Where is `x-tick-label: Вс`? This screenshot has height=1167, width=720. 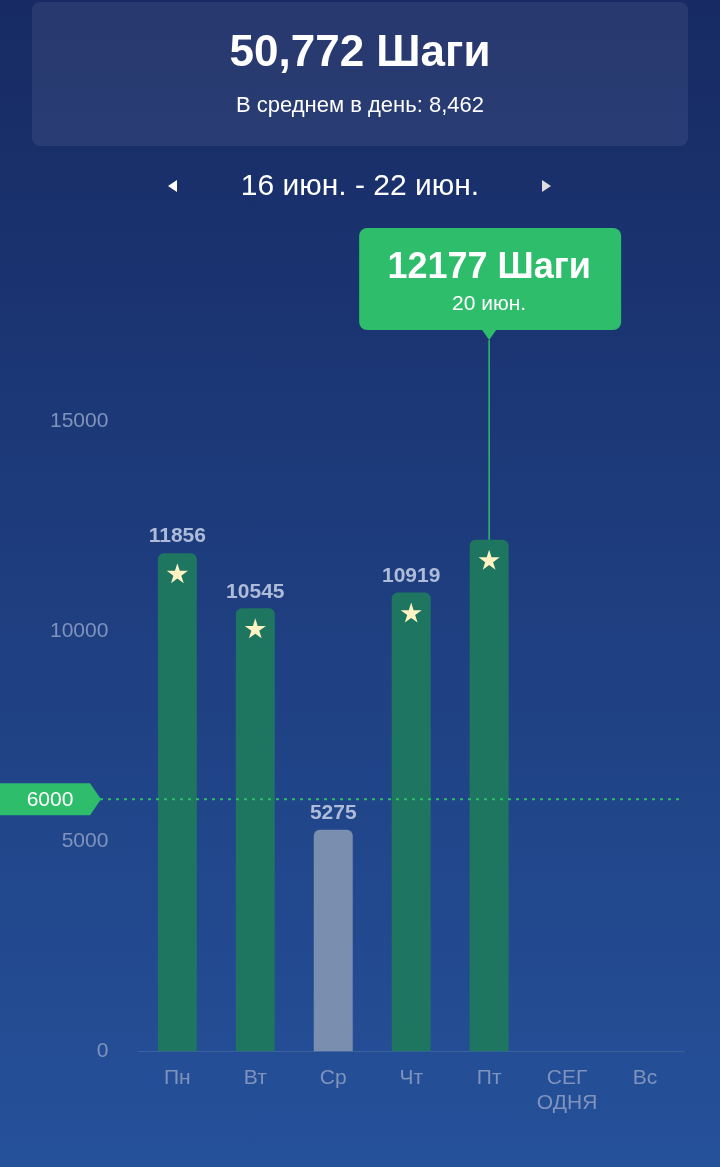
x-tick-label: Вс is located at coordinates (645, 1076).